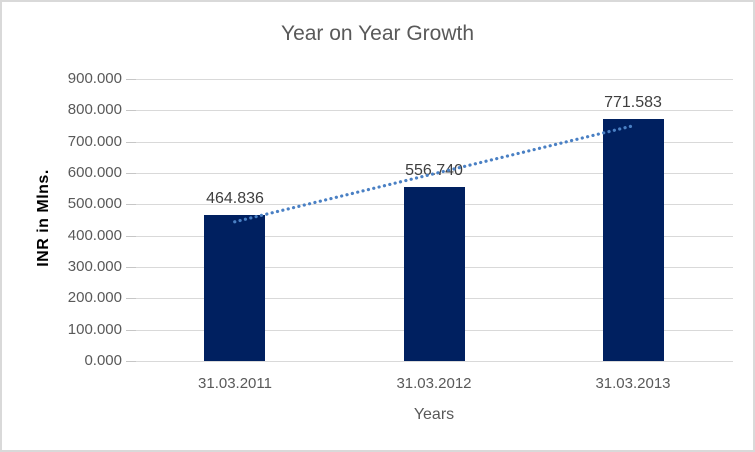 This screenshot has height=452, width=755. Describe the element at coordinates (94, 172) in the screenshot. I see `y-tick-label: 600.000` at that location.